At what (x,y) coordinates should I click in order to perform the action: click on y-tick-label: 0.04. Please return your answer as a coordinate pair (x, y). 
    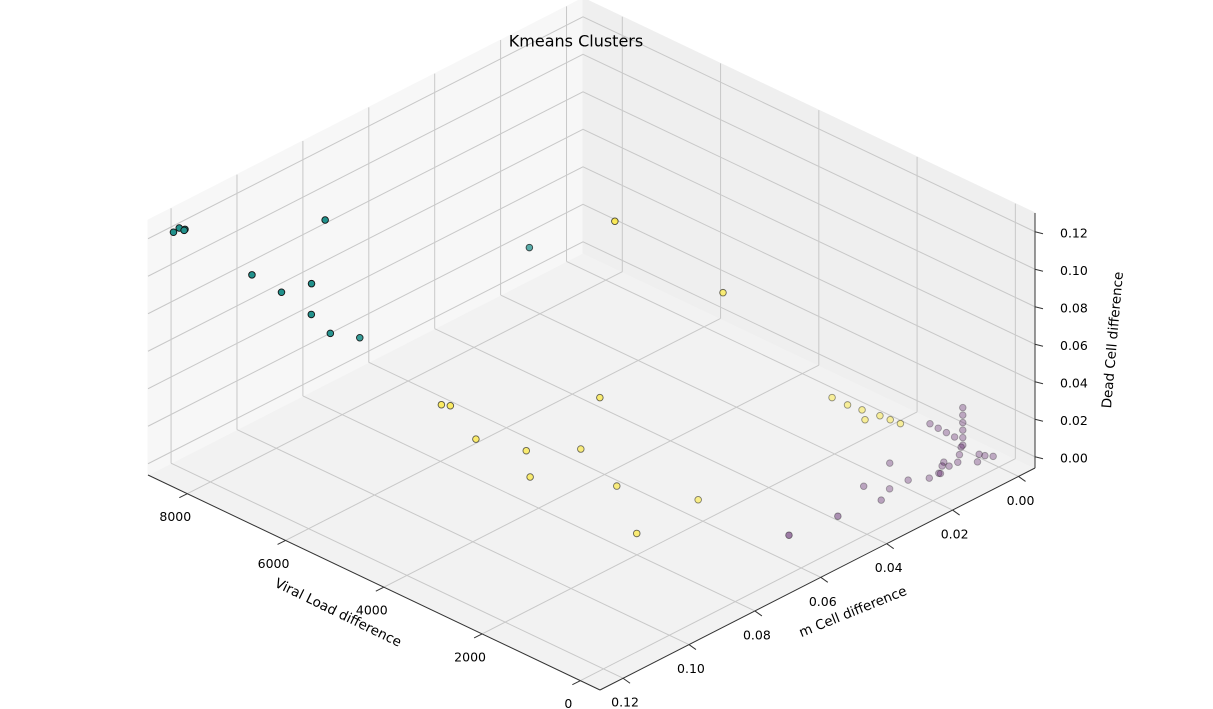
    Looking at the image, I should click on (889, 567).